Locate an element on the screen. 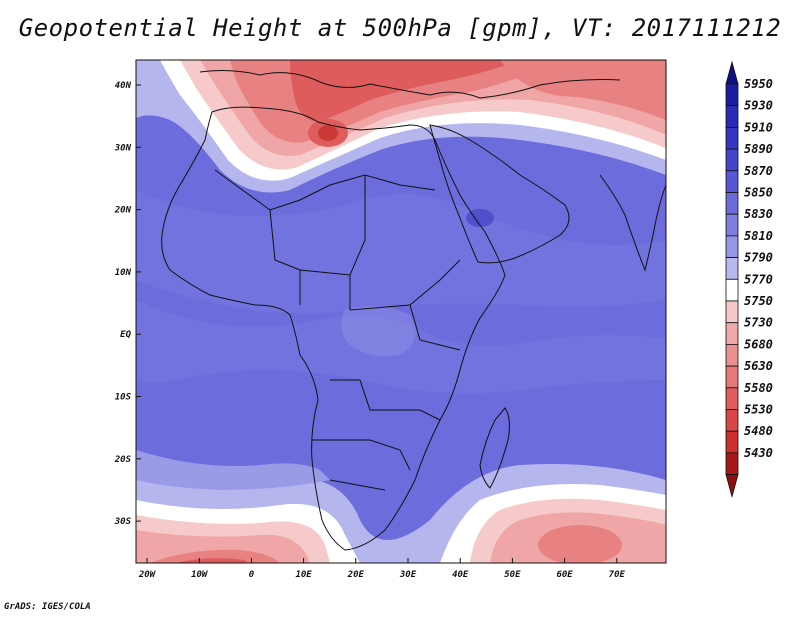 The image size is (800, 618). colorbar-label: 5770 is located at coordinates (758, 279).